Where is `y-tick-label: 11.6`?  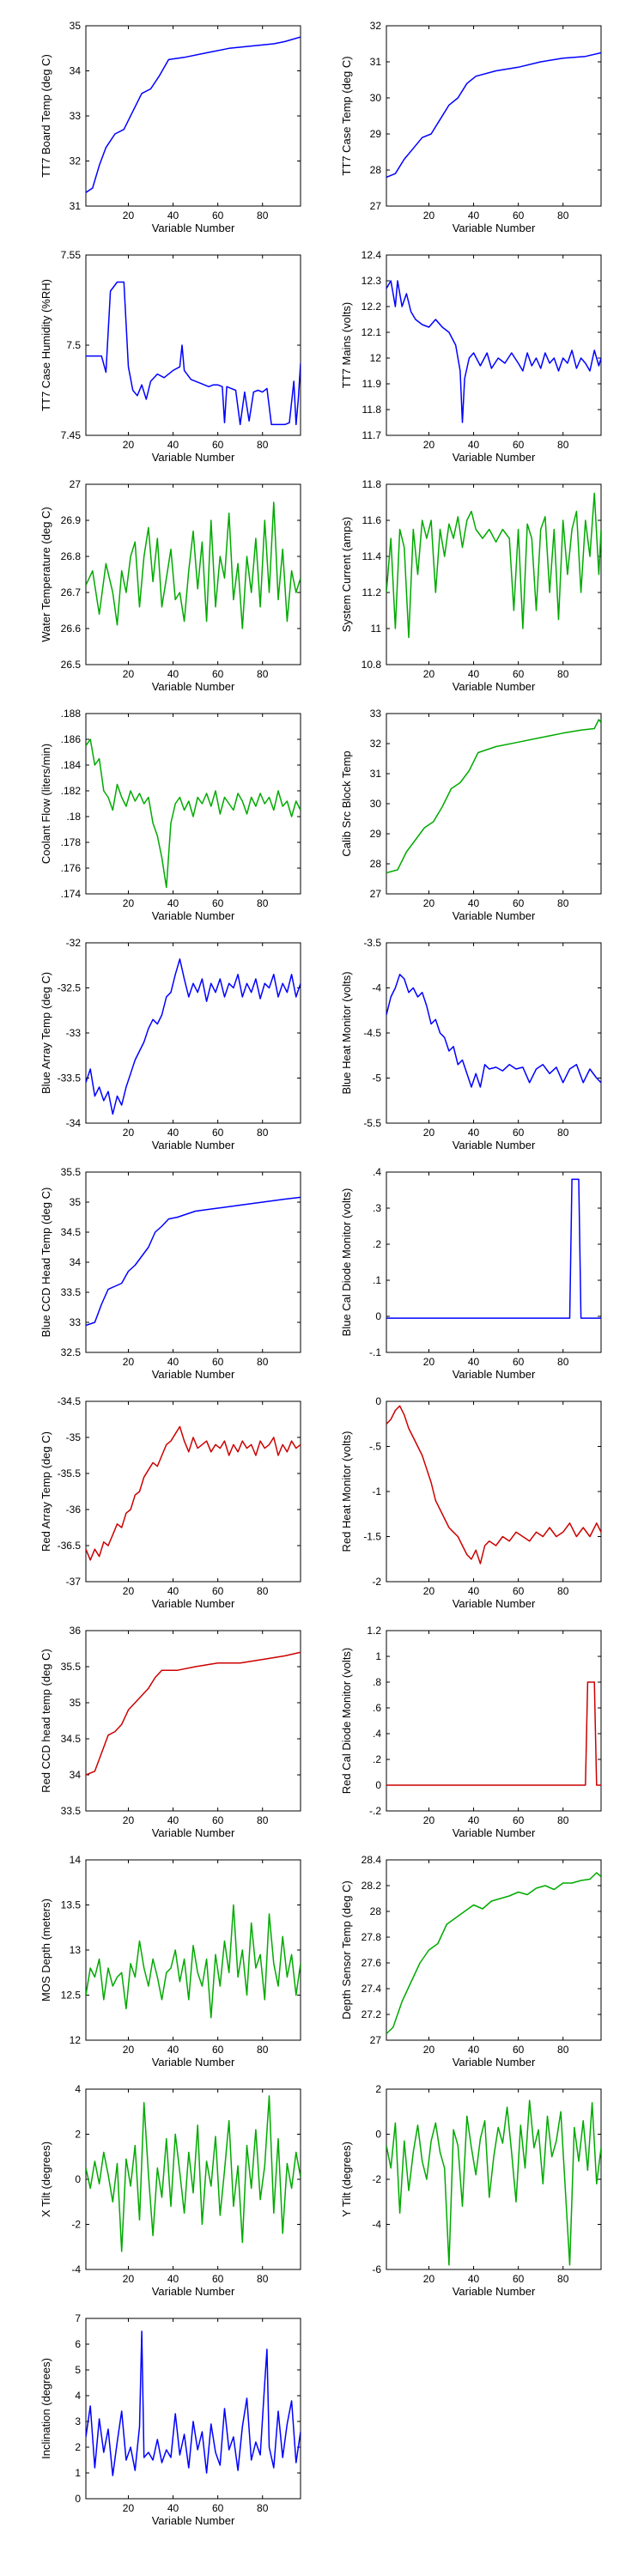 y-tick-label: 11.6 is located at coordinates (372, 520).